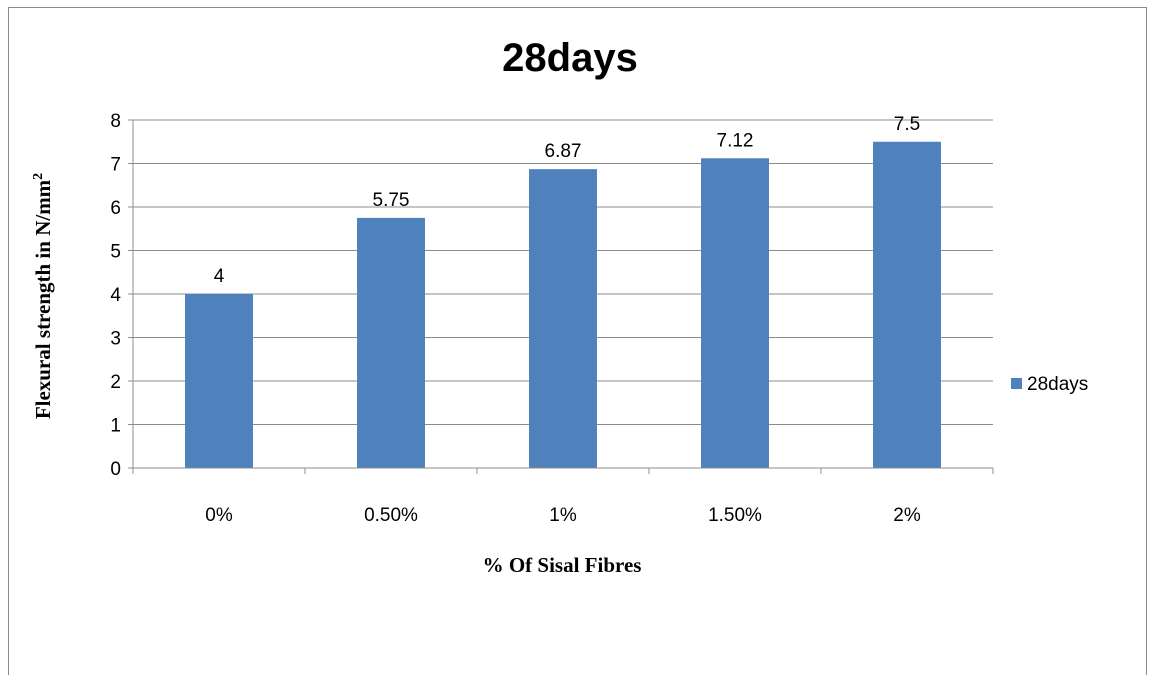 This screenshot has width=1152, height=675. What do you see at coordinates (38, 176) in the screenshot?
I see `y-axis-title-superscript: 2` at bounding box center [38, 176].